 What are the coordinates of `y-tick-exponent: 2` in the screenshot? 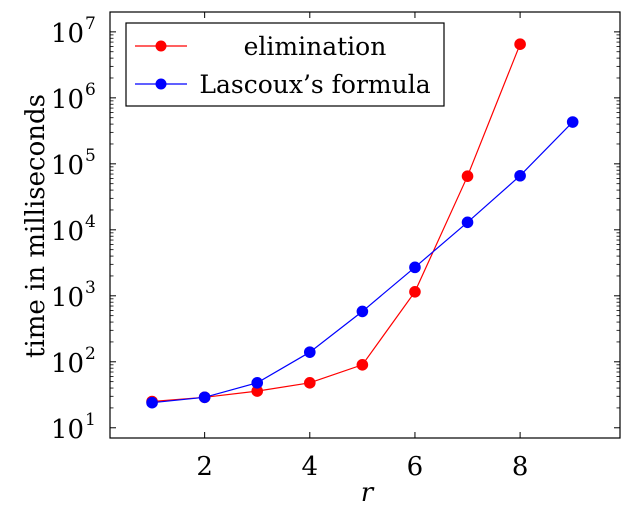 It's located at (90, 354).